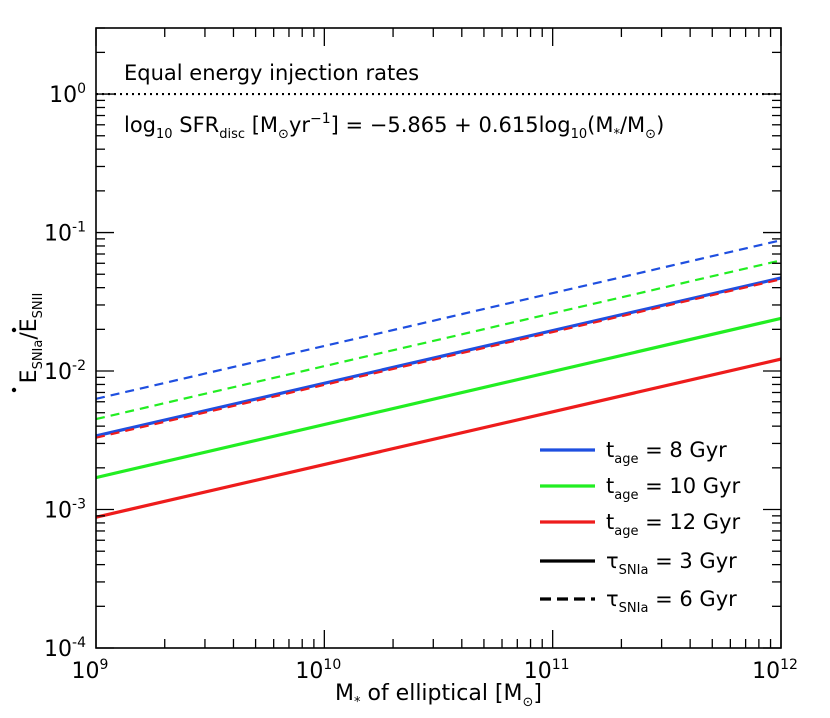 The height and width of the screenshot is (718, 830). What do you see at coordinates (438, 695) in the screenshot?
I see `x-axis-label: M* of elliptical [M⊙]` at bounding box center [438, 695].